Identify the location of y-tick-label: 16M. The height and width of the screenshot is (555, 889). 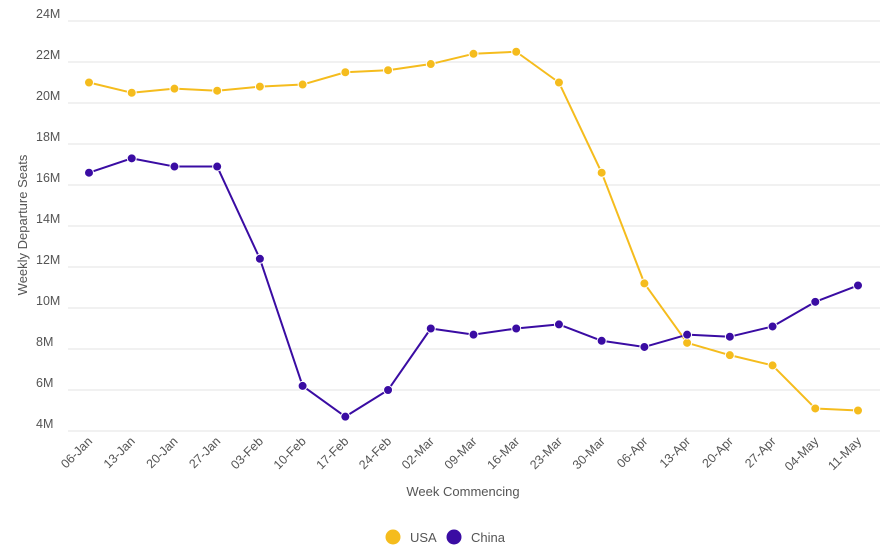
(48, 178).